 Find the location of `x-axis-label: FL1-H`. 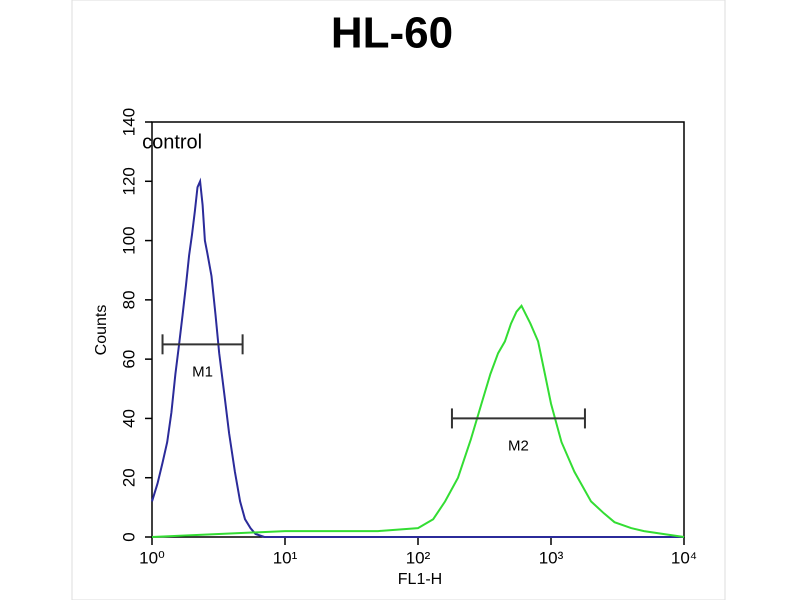

x-axis-label: FL1-H is located at coordinates (420, 579).